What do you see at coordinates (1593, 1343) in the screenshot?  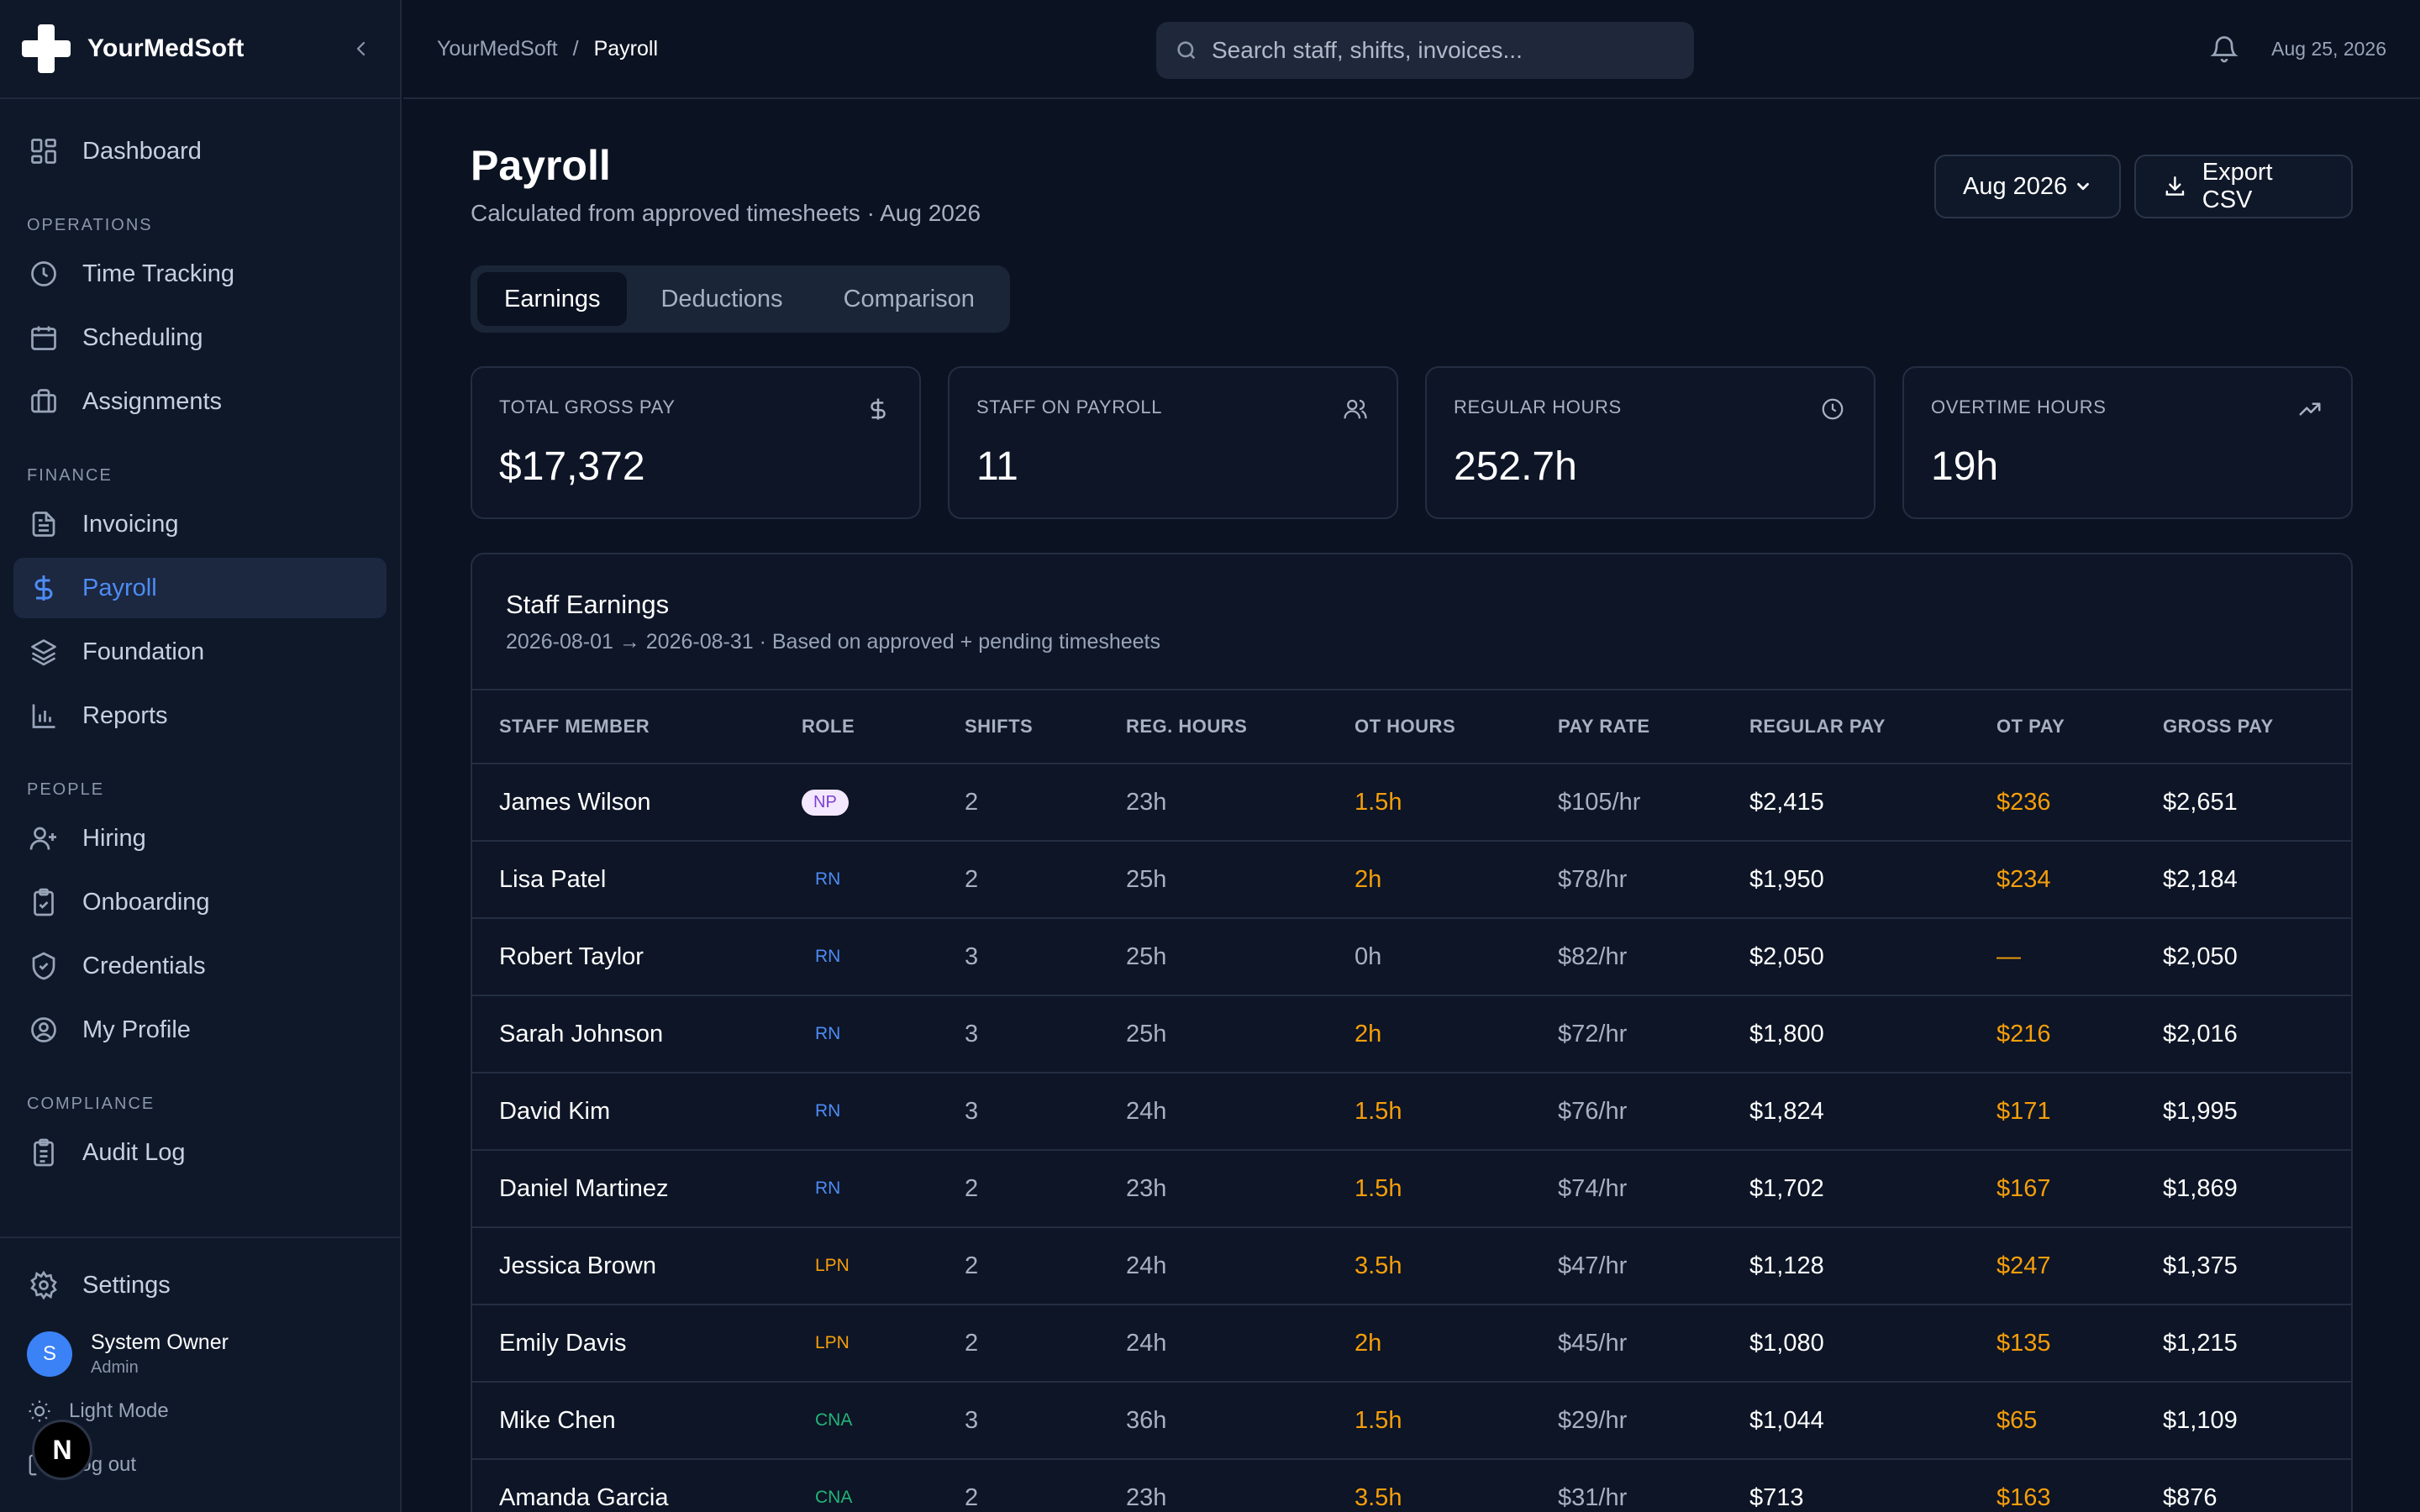 I see `cell-pay-rate: $45/hr` at bounding box center [1593, 1343].